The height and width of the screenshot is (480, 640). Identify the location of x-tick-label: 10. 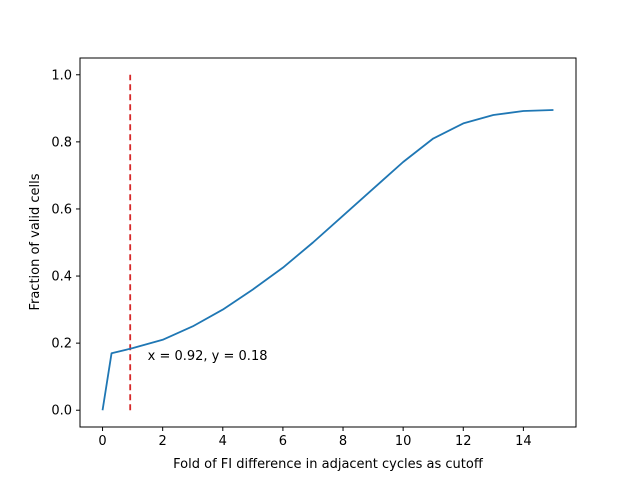
(403, 441).